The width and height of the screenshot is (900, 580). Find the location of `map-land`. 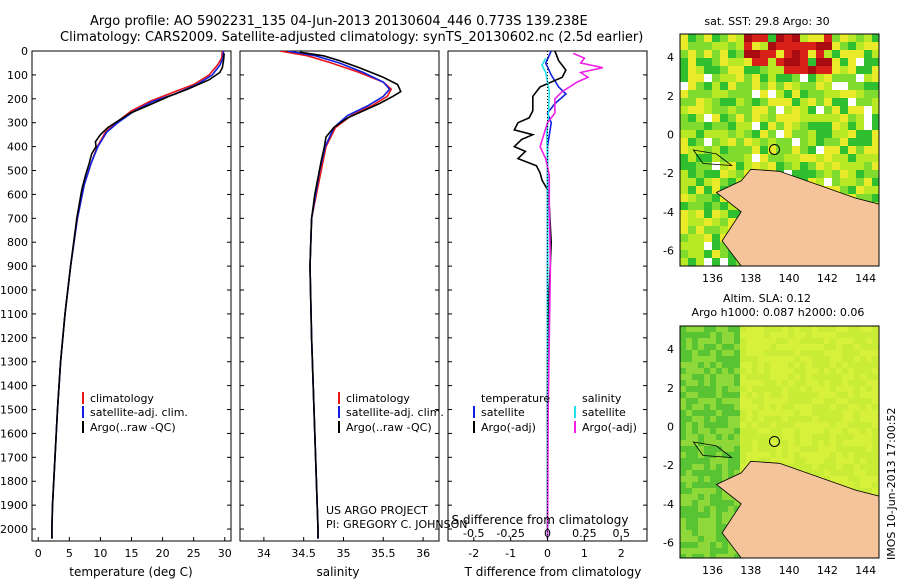

map-land is located at coordinates (797, 509).